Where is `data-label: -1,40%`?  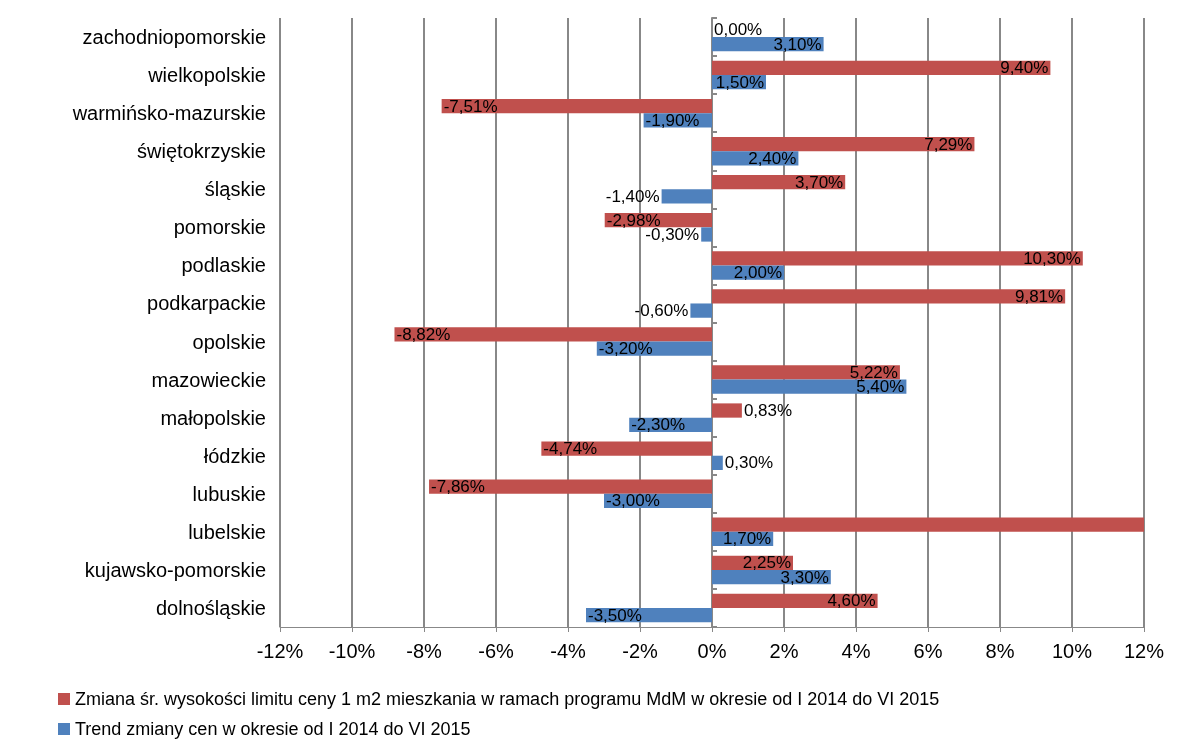
data-label: -1,40% is located at coordinates (632, 196).